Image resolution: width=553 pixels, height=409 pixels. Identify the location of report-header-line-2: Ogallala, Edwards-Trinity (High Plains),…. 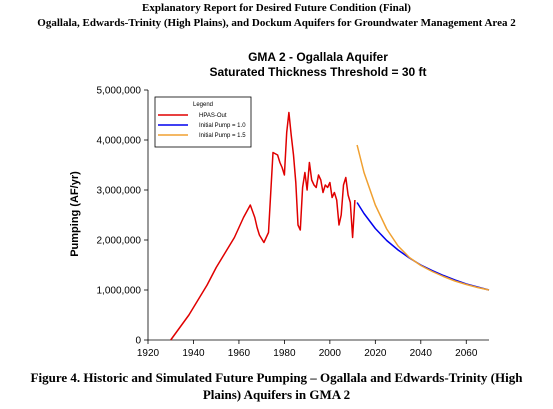
(276, 23).